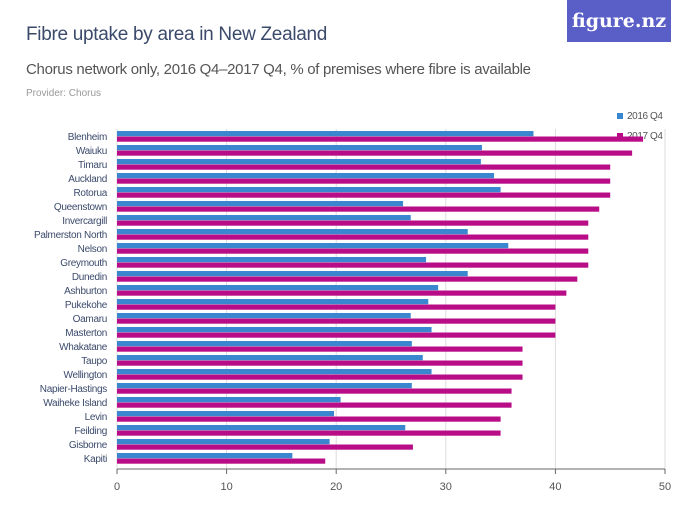 This screenshot has width=700, height=525. Describe the element at coordinates (177, 34) in the screenshot. I see `chart-title: Fibre uptake by area in New Zealand` at that location.